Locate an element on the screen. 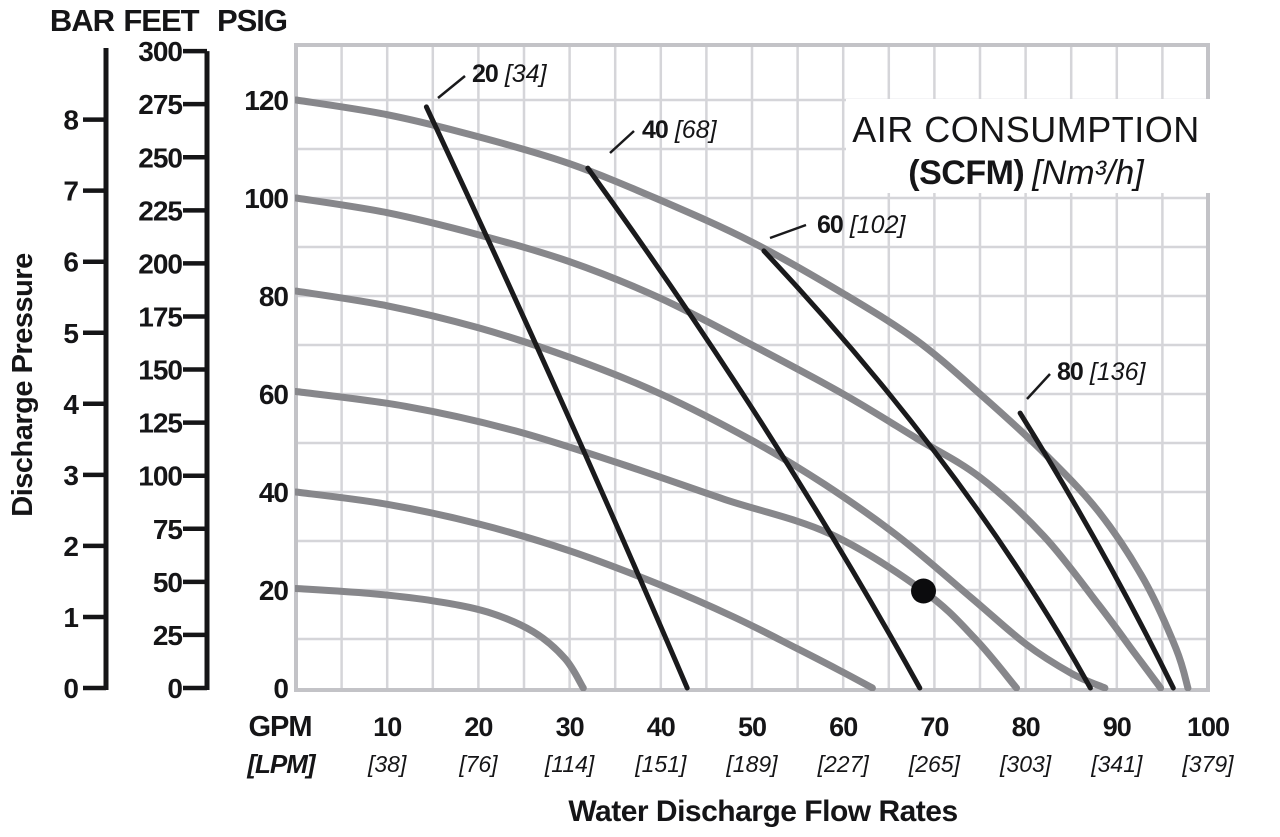 The width and height of the screenshot is (1280, 837). air-label-nm3h-value: [34] is located at coordinates (526, 74).